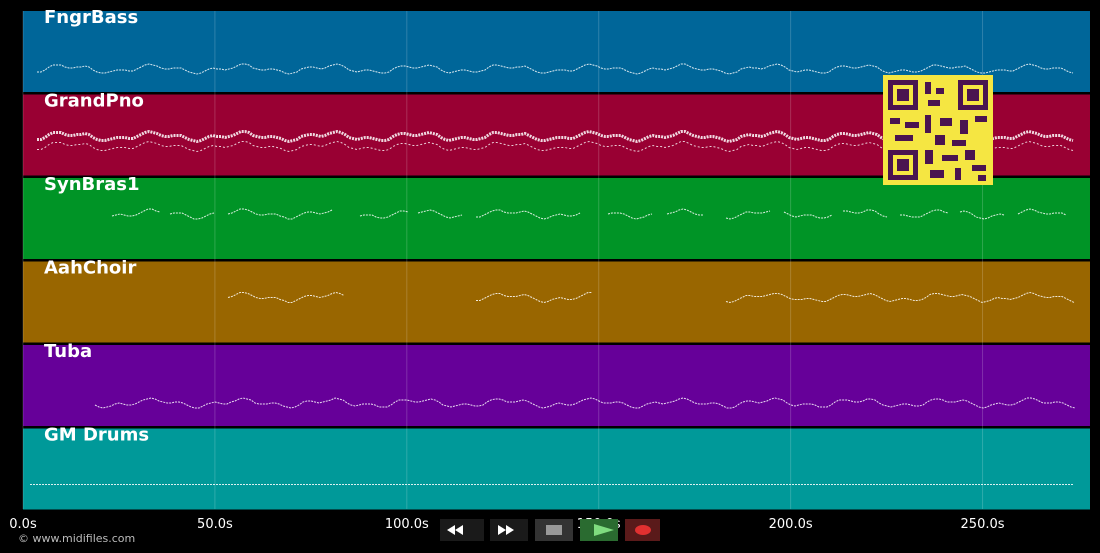 The height and width of the screenshot is (553, 1100). What do you see at coordinates (90, 268) in the screenshot?
I see `track-name: AahChoir` at bounding box center [90, 268].